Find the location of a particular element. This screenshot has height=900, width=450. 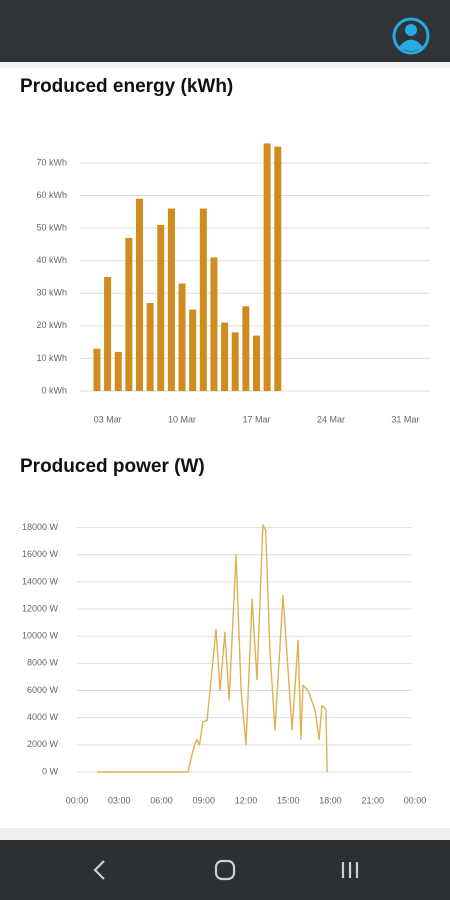

x-tick-label: 06:00 is located at coordinates (161, 800).